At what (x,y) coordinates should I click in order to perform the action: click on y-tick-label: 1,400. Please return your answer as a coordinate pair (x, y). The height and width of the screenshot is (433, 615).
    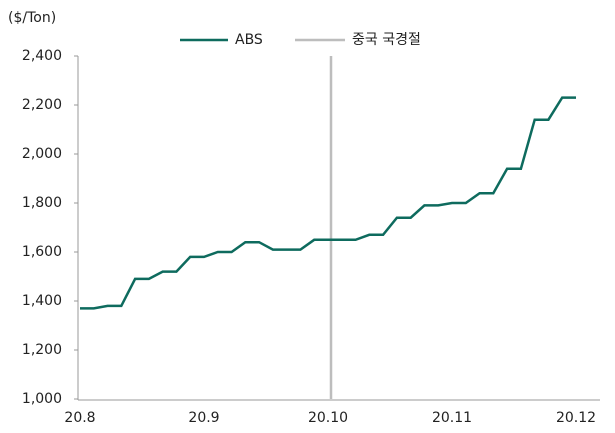
    Looking at the image, I should click on (42, 301).